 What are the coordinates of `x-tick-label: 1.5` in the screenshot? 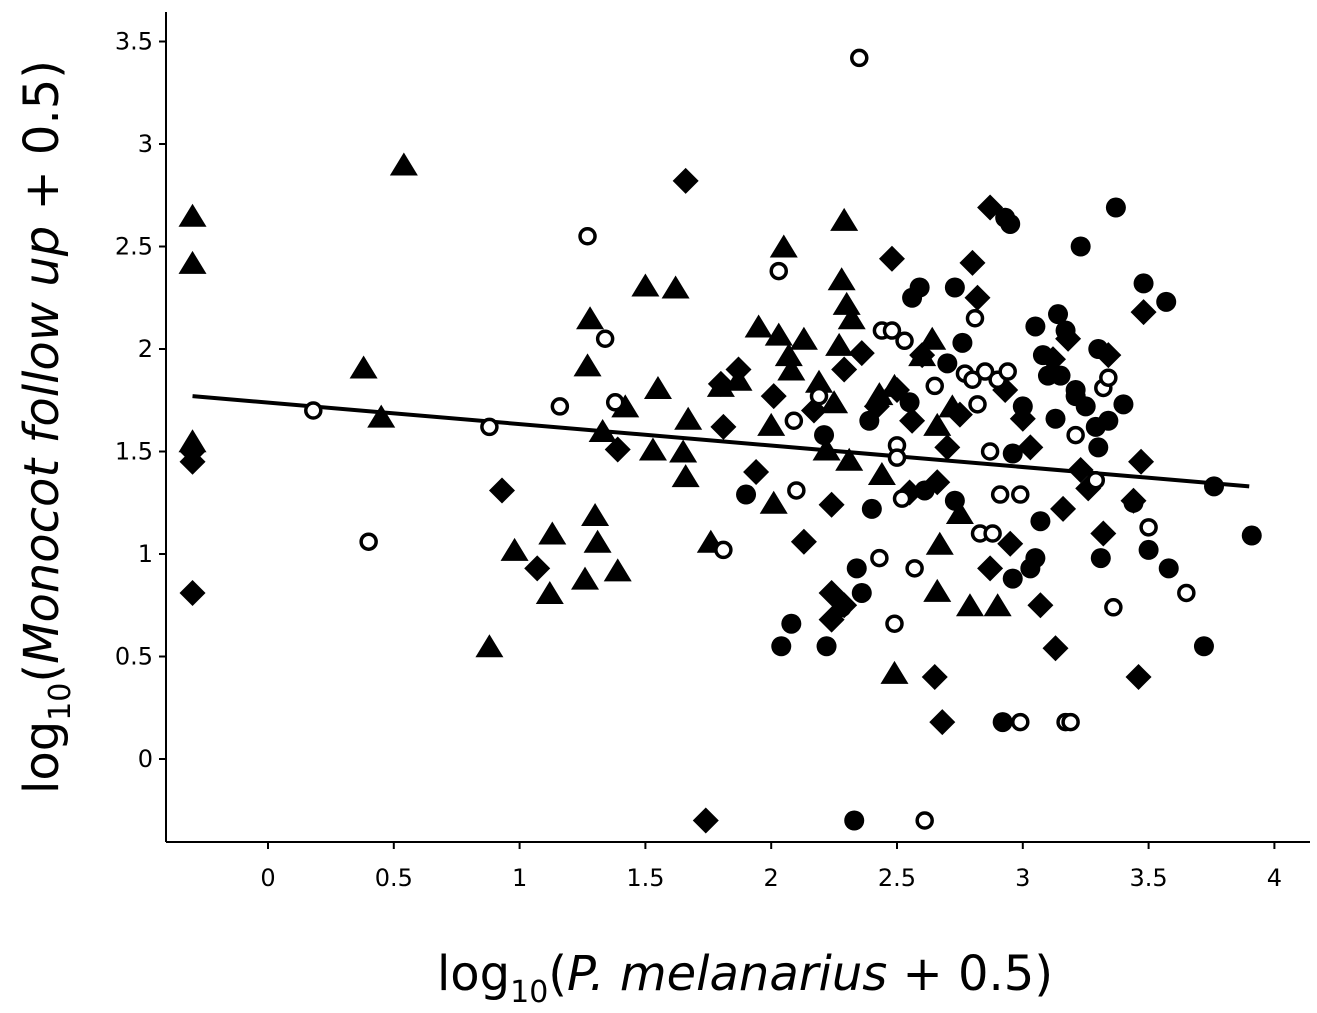 It's located at (645, 878).